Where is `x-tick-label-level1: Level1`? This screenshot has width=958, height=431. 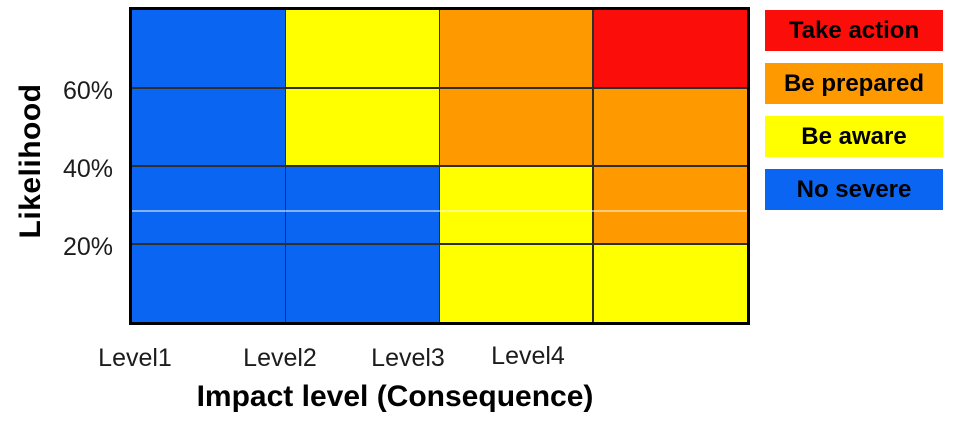 x-tick-label-level1: Level1 is located at coordinates (135, 358).